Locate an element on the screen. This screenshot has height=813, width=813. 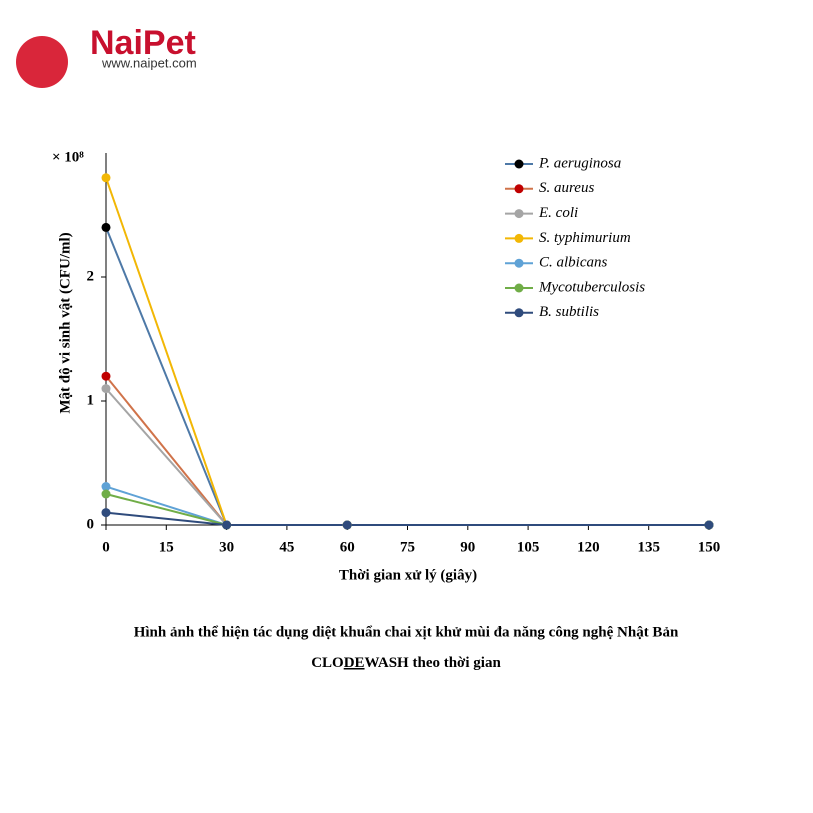
logo-icon is located at coordinates (42, 62).